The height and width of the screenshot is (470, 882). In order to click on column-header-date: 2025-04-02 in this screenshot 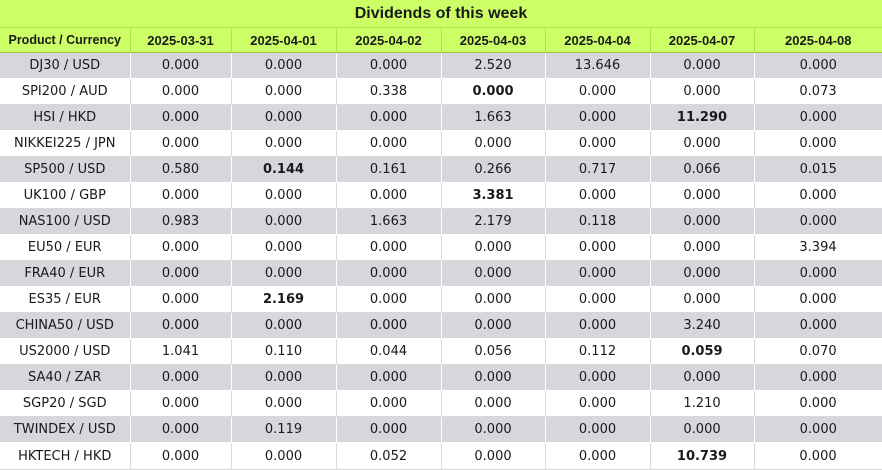, I will do `click(389, 40)`.